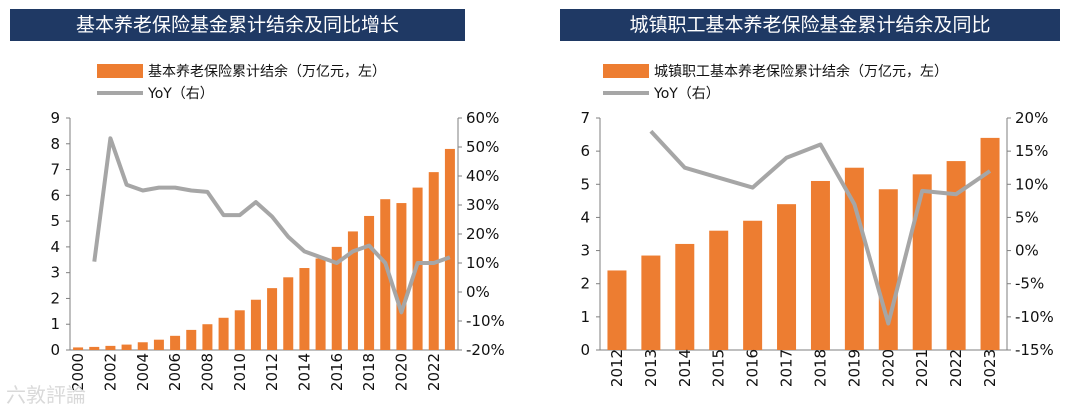 The height and width of the screenshot is (414, 1080). Describe the element at coordinates (142, 346) in the screenshot. I see `bar-2004` at that location.